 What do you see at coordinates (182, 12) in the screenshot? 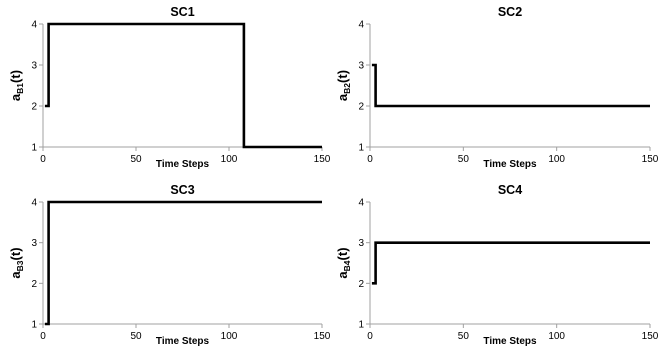
I see `chart-title: SC1` at bounding box center [182, 12].